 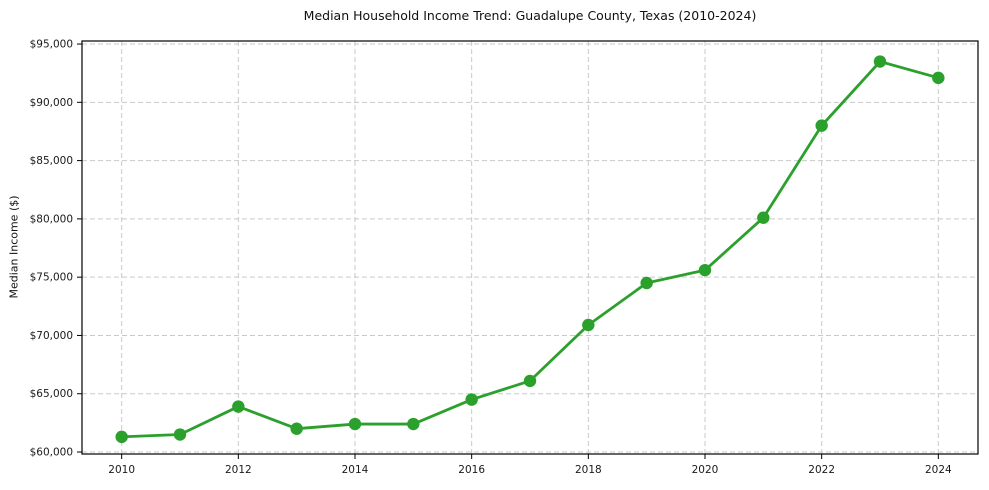 I want to click on x-tick-label: 2024, so click(x=938, y=470).